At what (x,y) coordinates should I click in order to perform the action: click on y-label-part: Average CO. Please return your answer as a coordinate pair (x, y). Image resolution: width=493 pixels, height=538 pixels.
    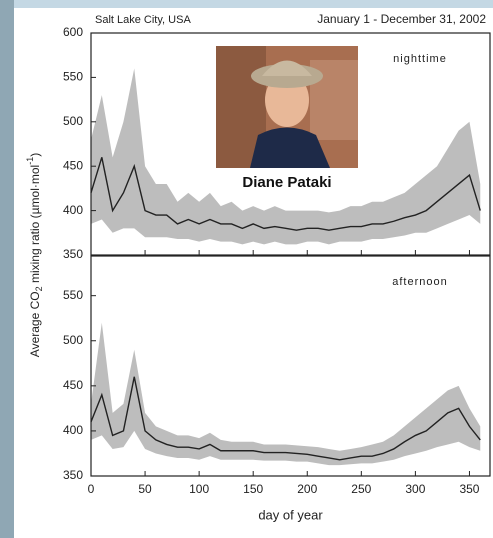
    Looking at the image, I should click on (35, 324).